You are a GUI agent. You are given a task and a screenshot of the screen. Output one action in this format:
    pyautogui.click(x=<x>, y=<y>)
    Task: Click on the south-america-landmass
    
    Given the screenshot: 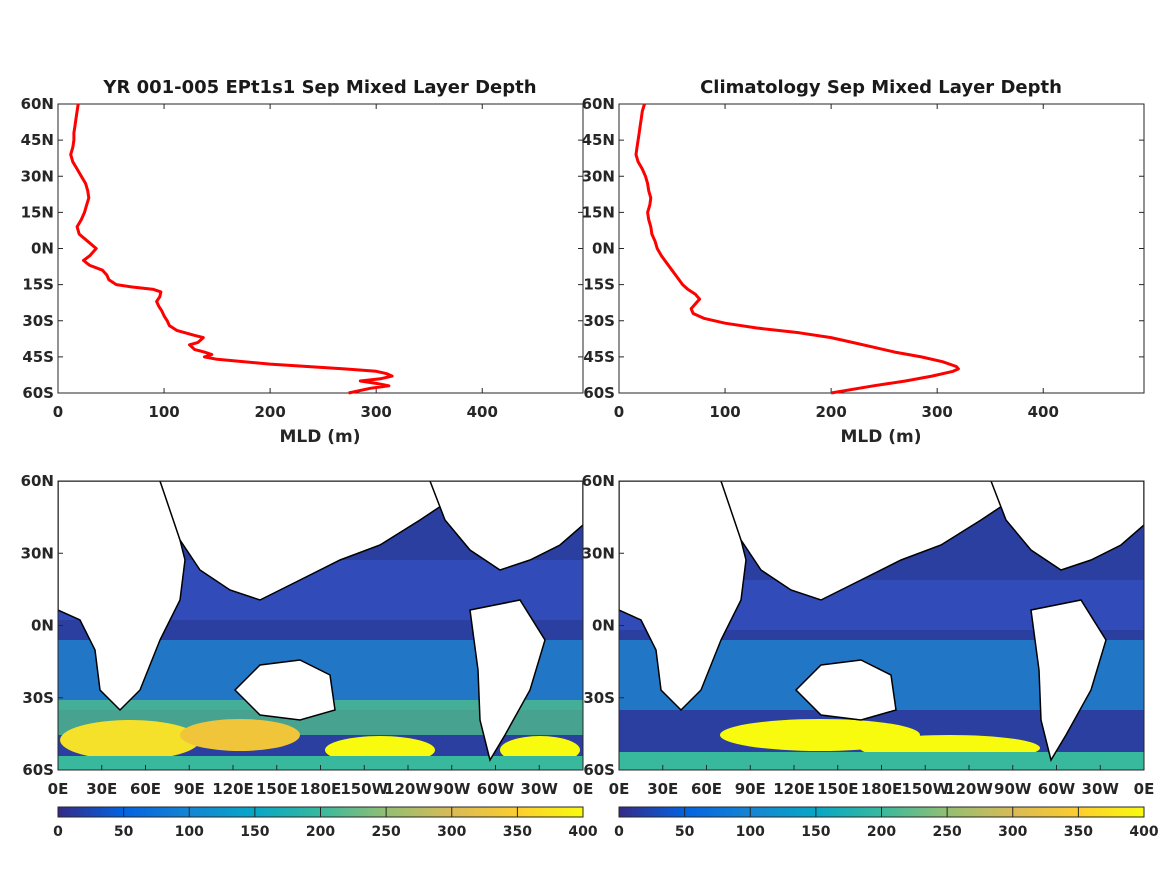 What is the action you would take?
    pyautogui.click(x=507, y=680)
    